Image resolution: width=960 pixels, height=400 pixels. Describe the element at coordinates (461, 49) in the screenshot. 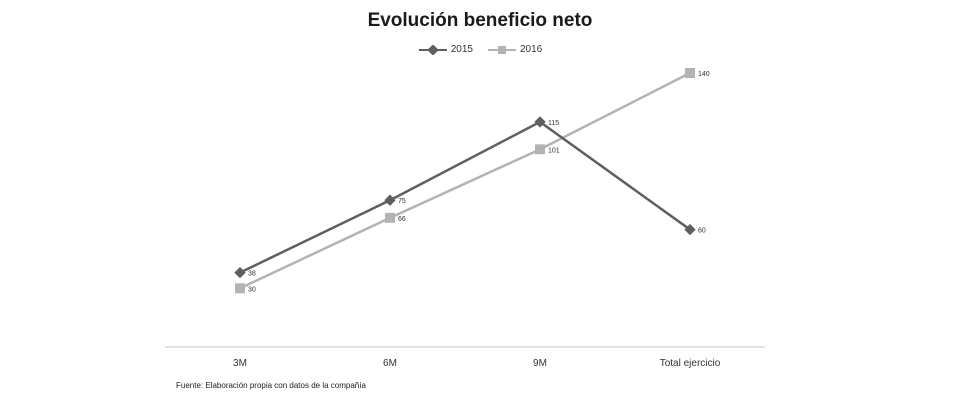

I see `legend-label-2015: 2015` at that location.